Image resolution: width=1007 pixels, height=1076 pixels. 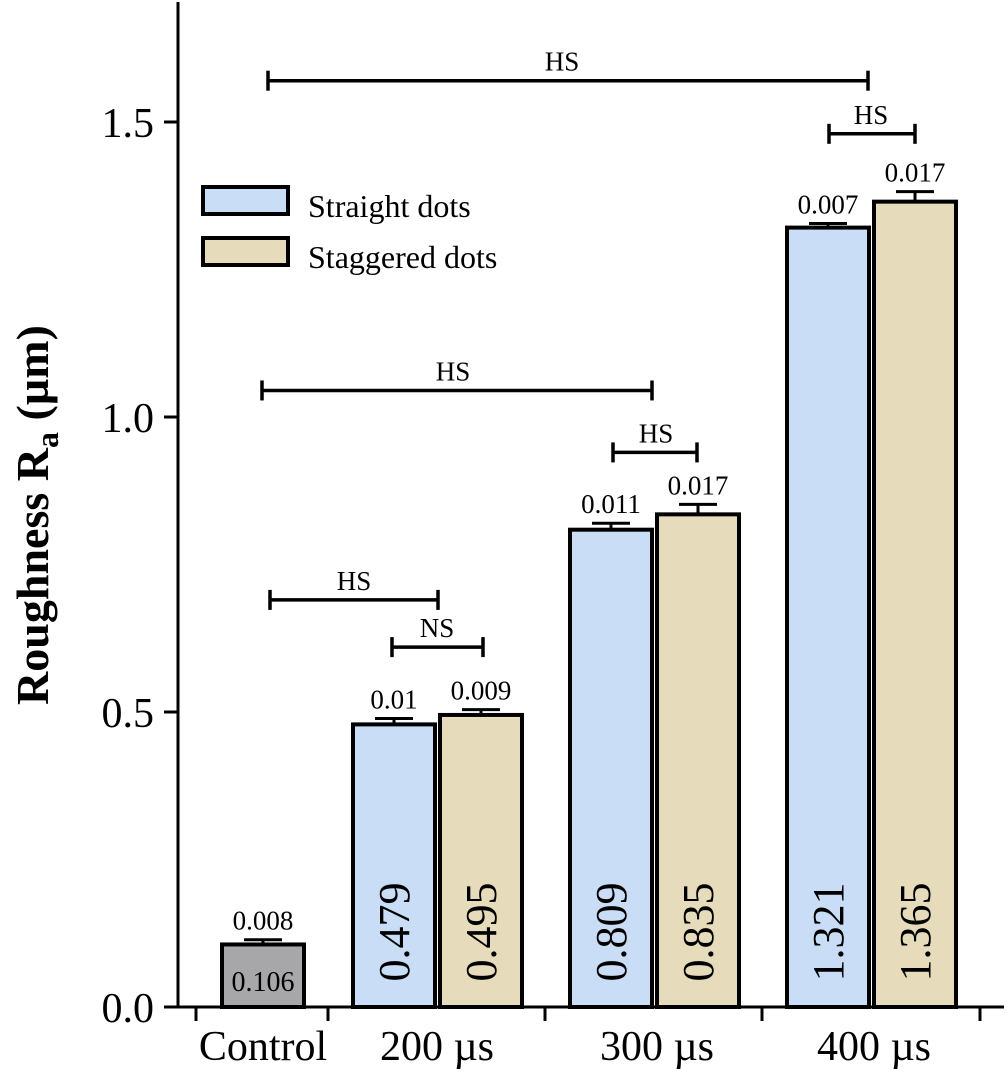 What do you see at coordinates (657, 1047) in the screenshot?
I see `x-tick-label: 300 µs` at bounding box center [657, 1047].